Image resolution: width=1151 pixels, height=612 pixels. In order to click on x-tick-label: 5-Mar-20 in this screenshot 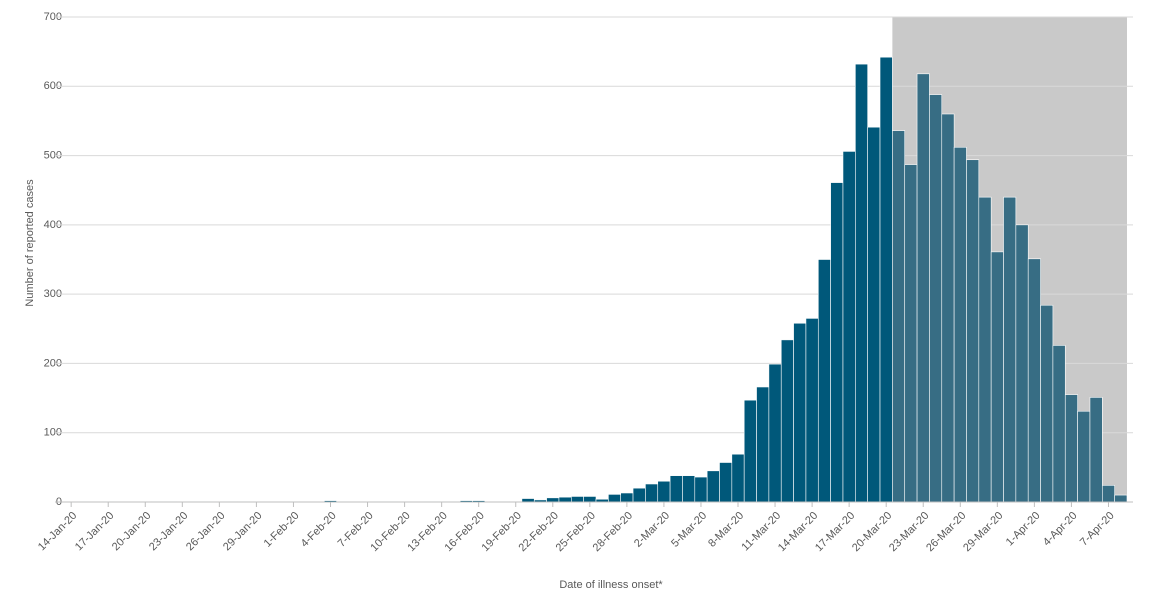, I will do `click(689, 530)`.